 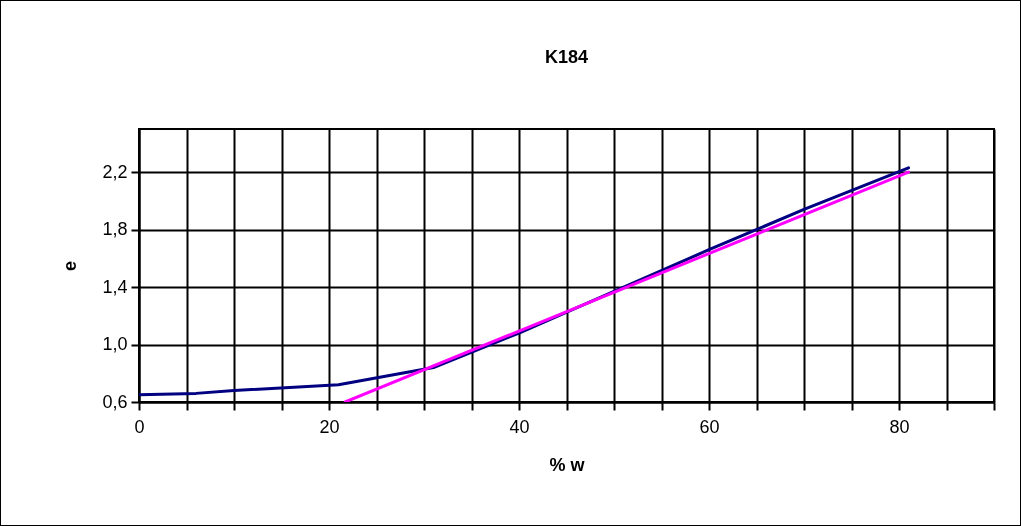 What do you see at coordinates (567, 464) in the screenshot?
I see `x-axis-title: % w` at bounding box center [567, 464].